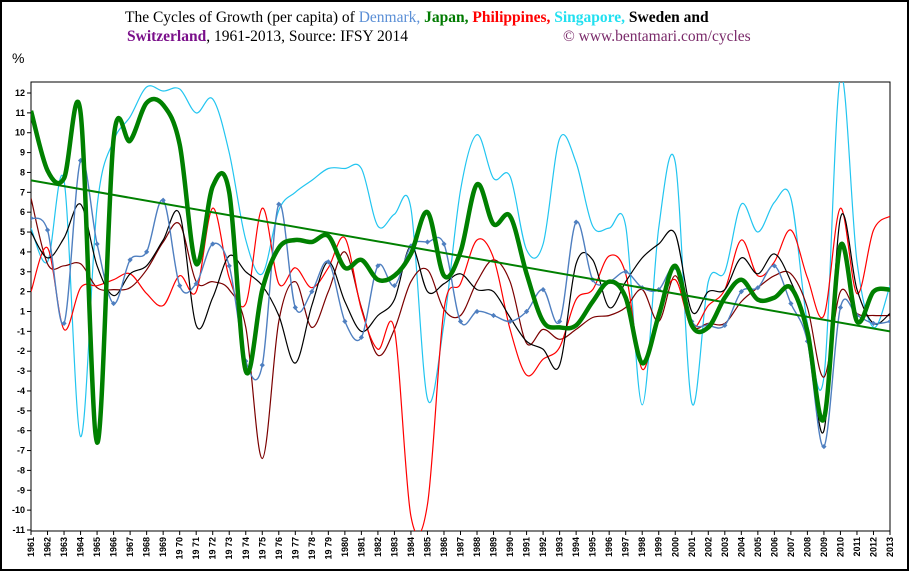 The image size is (909, 571). What do you see at coordinates (494, 547) in the screenshot?
I see `x-tick-label: 1989` at bounding box center [494, 547].